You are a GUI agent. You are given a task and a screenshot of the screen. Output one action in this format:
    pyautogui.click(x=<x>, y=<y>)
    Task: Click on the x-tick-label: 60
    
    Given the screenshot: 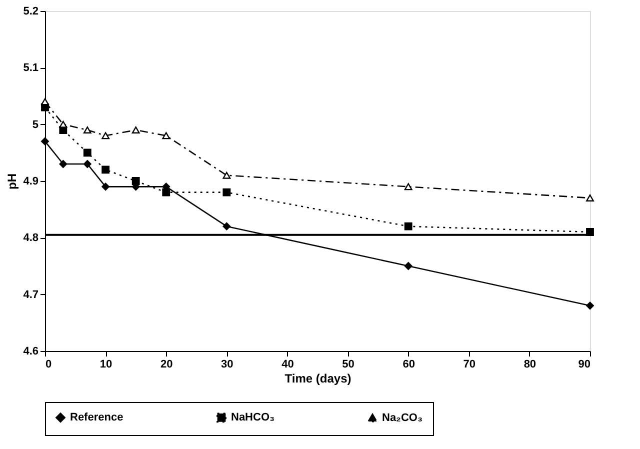 What is the action you would take?
    pyautogui.click(x=408, y=364)
    